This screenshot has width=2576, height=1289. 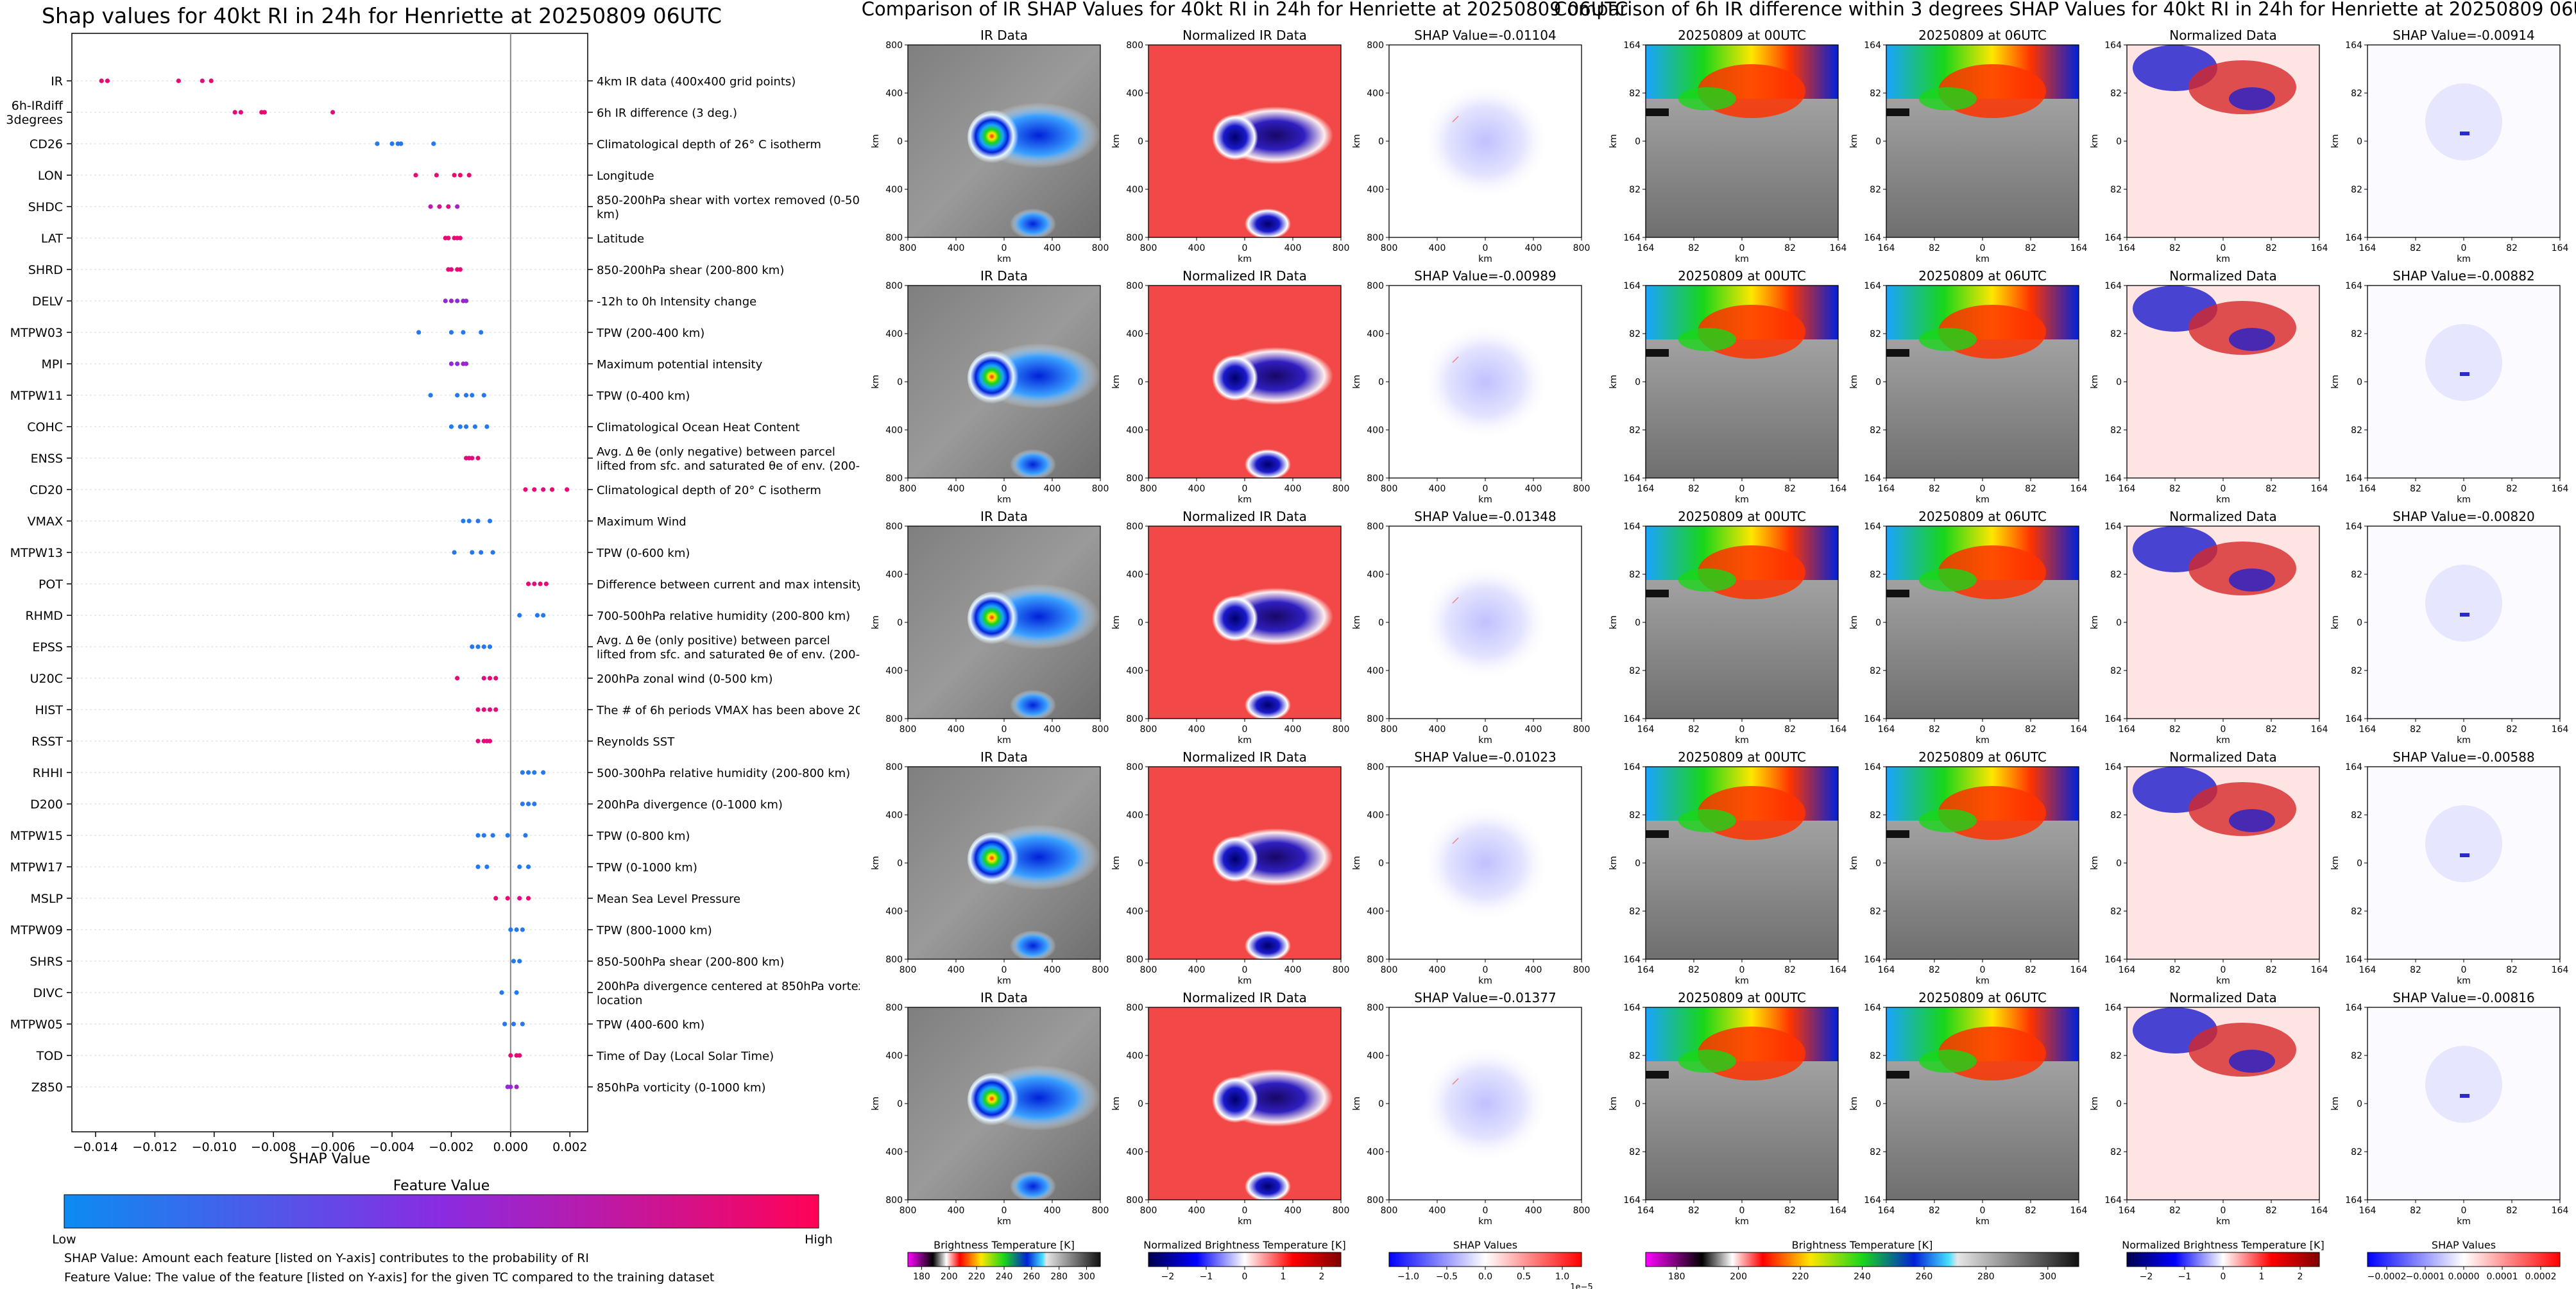 What do you see at coordinates (1206, 1277) in the screenshot?
I see `colorbar-tick-label: −1` at bounding box center [1206, 1277].